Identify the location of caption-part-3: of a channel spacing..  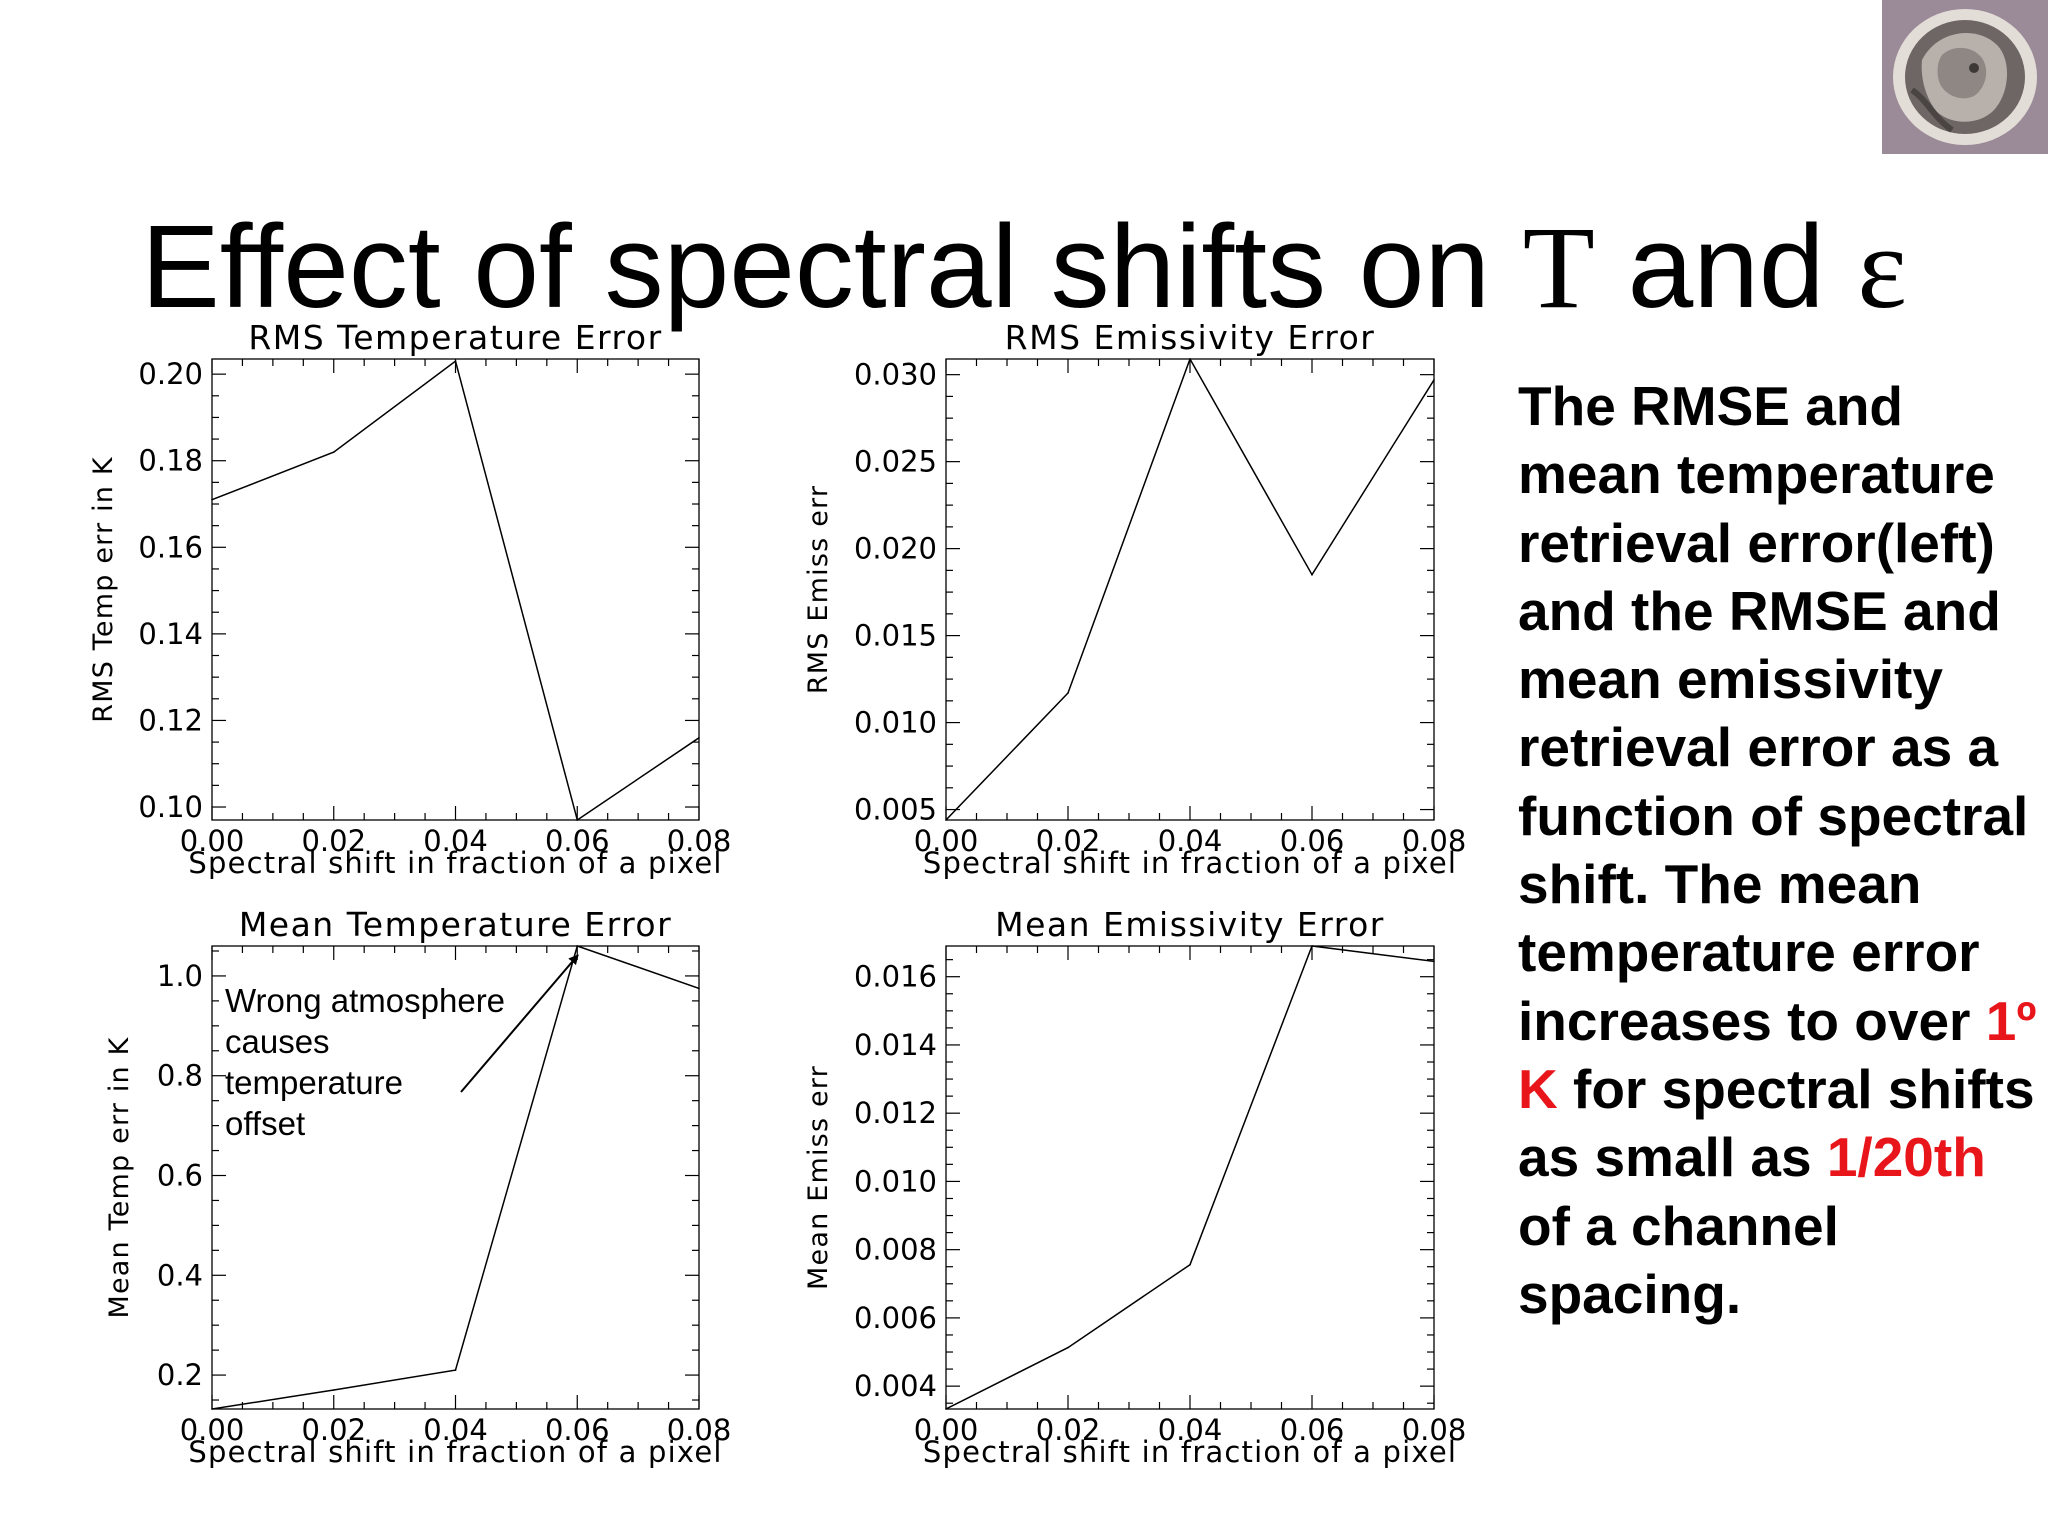
(1678, 1259).